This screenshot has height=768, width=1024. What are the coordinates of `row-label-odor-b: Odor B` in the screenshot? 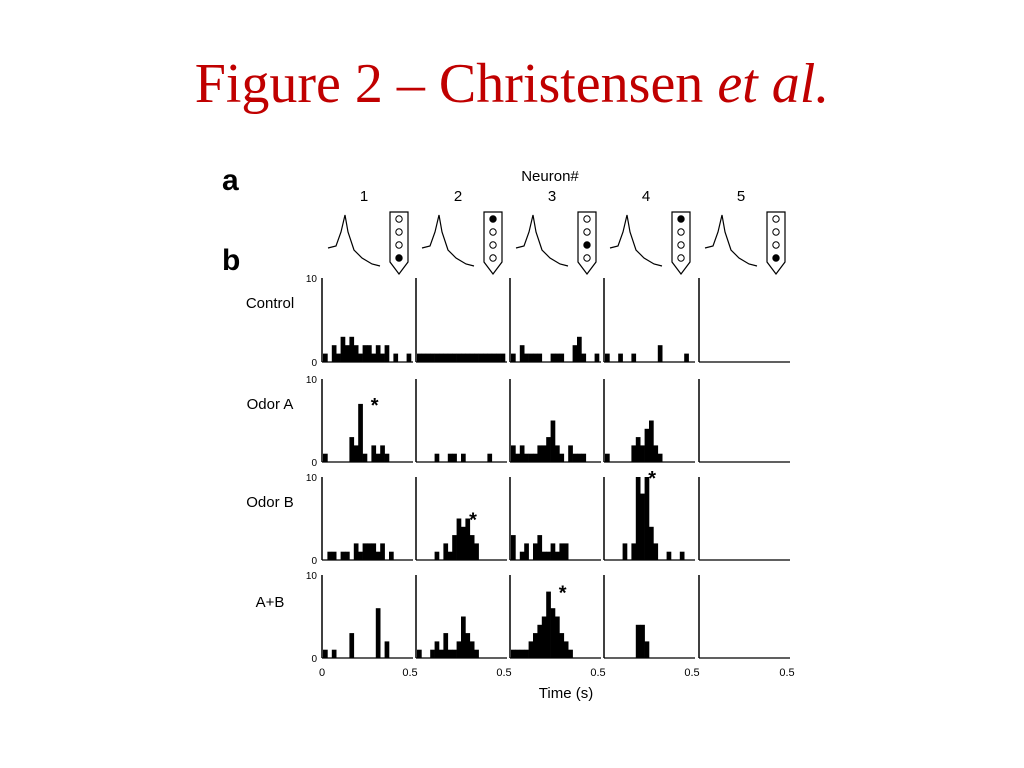 It's located at (270, 502).